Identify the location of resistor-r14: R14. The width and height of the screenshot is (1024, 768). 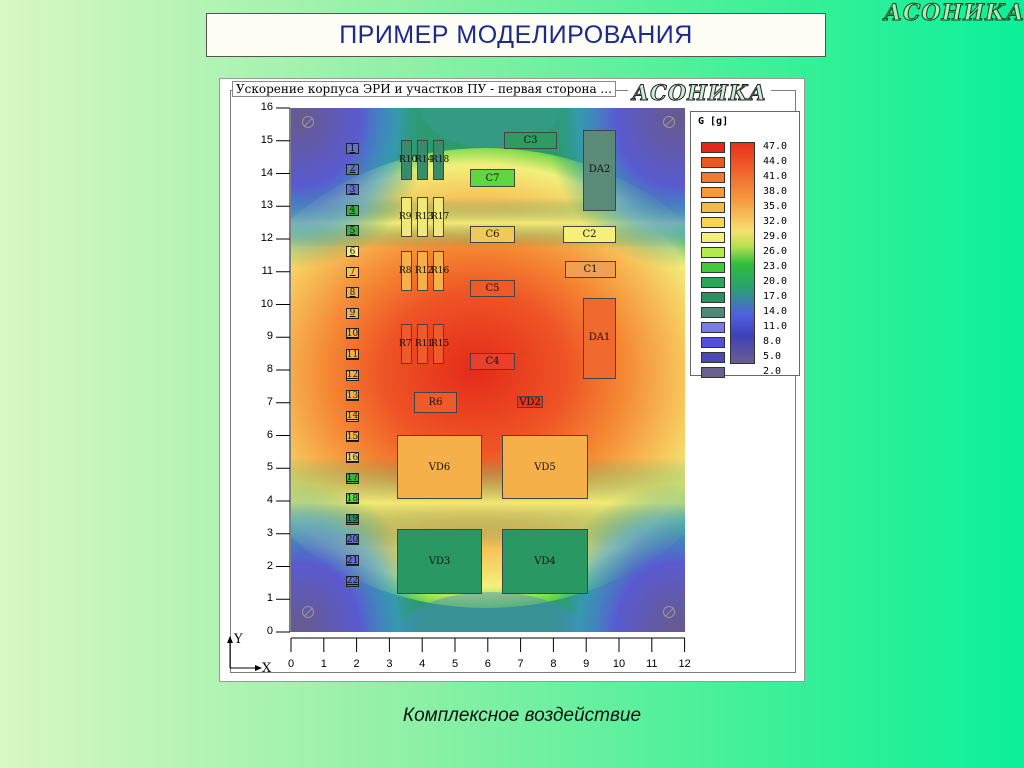
(424, 160).